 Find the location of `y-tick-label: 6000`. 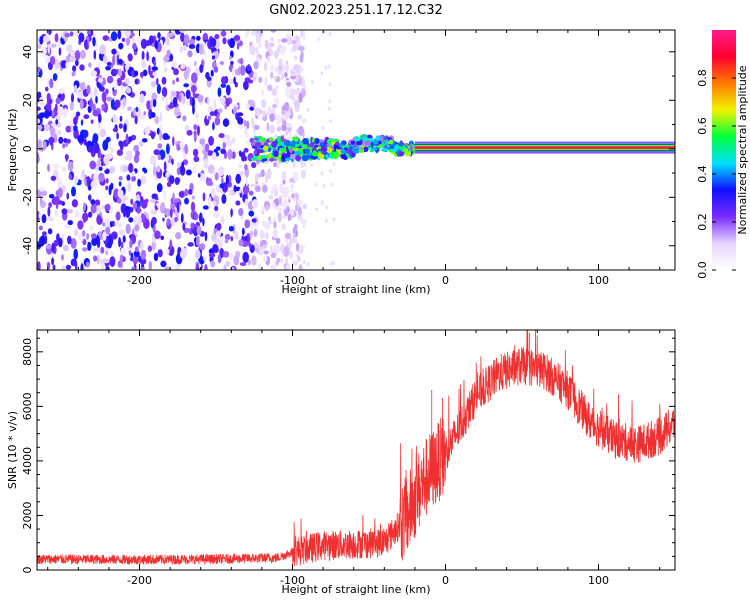

y-tick-label: 6000 is located at coordinates (27, 406).